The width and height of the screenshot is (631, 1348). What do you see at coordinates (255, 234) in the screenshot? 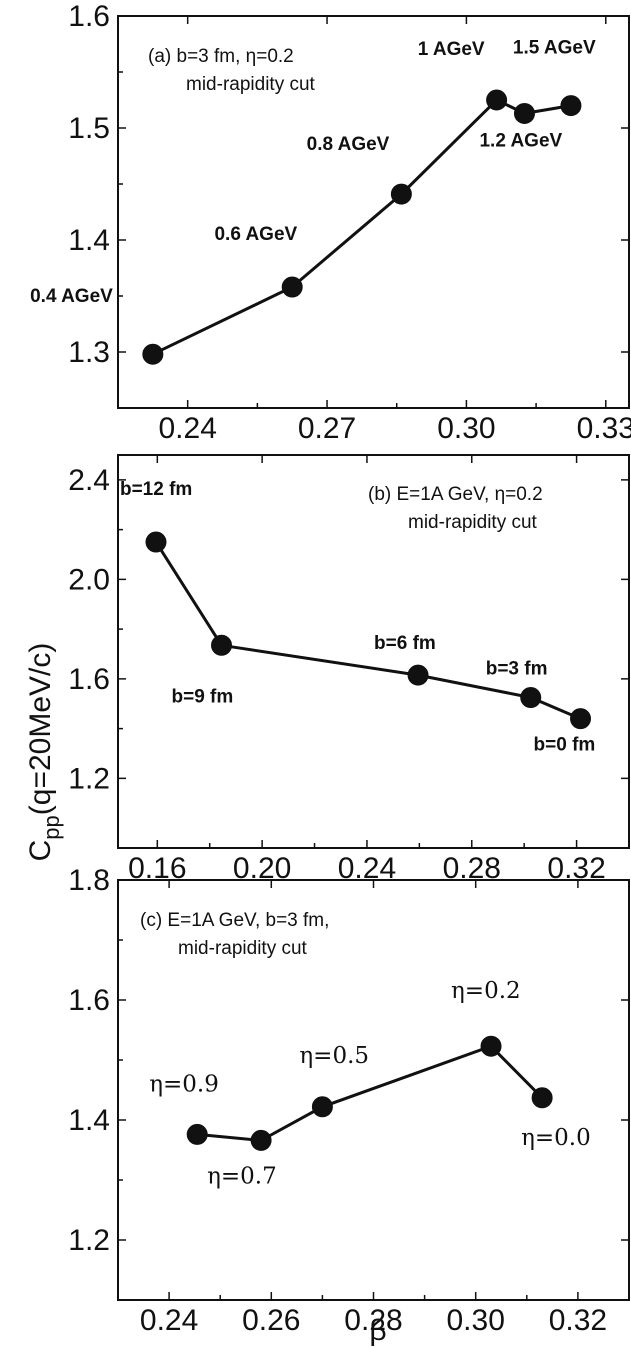
I see `data-label: 0.6 AGeV` at bounding box center [255, 234].